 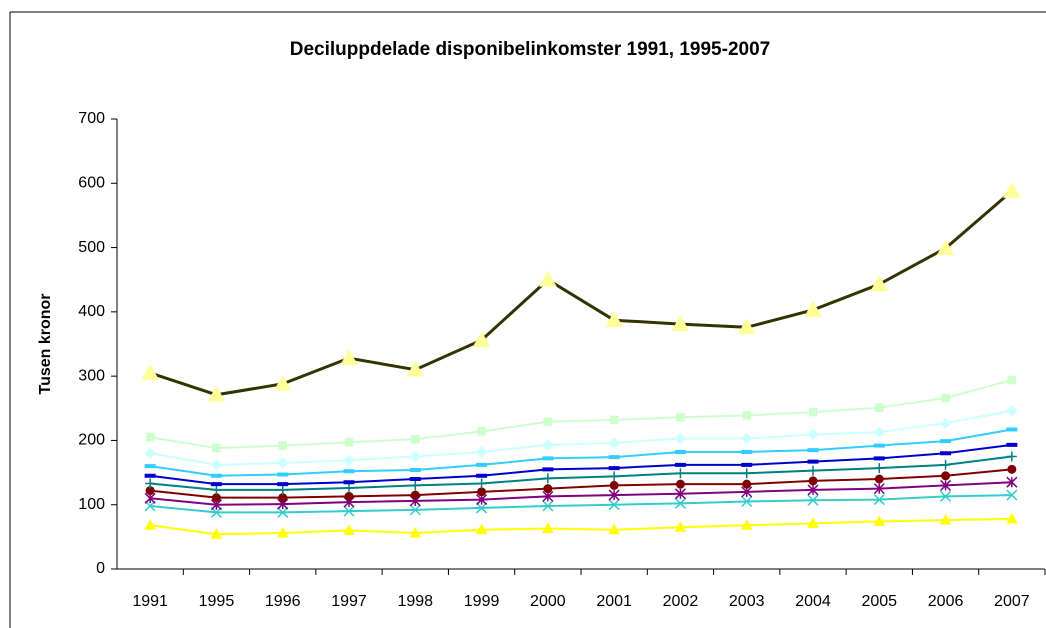 What do you see at coordinates (91, 247) in the screenshot?
I see `y-tick-label: 500` at bounding box center [91, 247].